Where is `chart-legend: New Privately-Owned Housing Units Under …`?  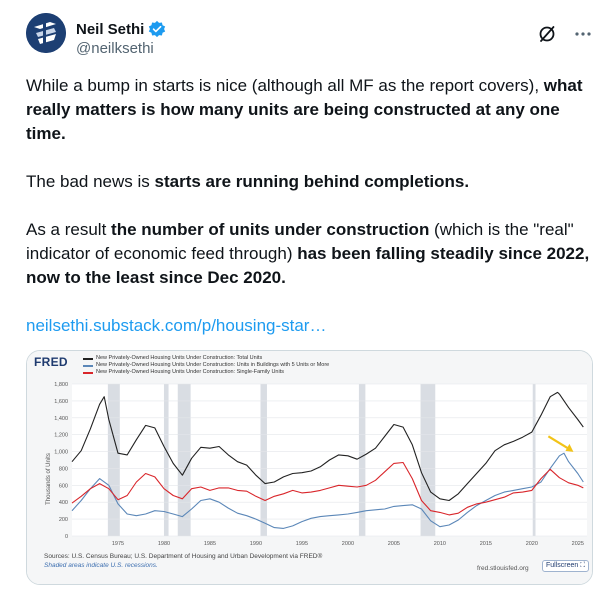 chart-legend: New Privately-Owned Housing Units Under … is located at coordinates (206, 365).